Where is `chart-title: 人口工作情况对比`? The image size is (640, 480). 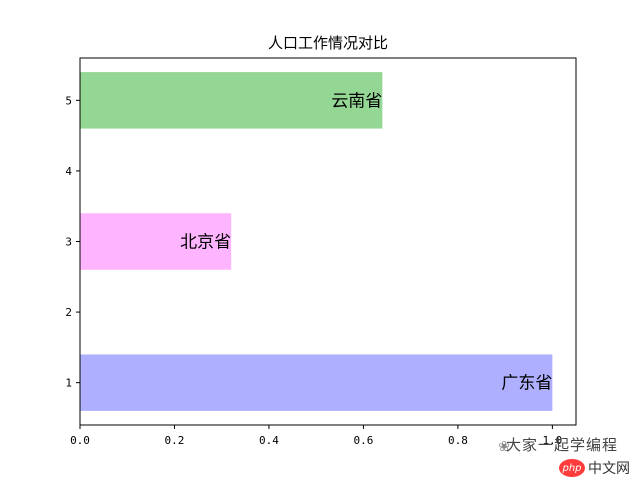
chart-title: 人口工作情况对比 is located at coordinates (328, 43).